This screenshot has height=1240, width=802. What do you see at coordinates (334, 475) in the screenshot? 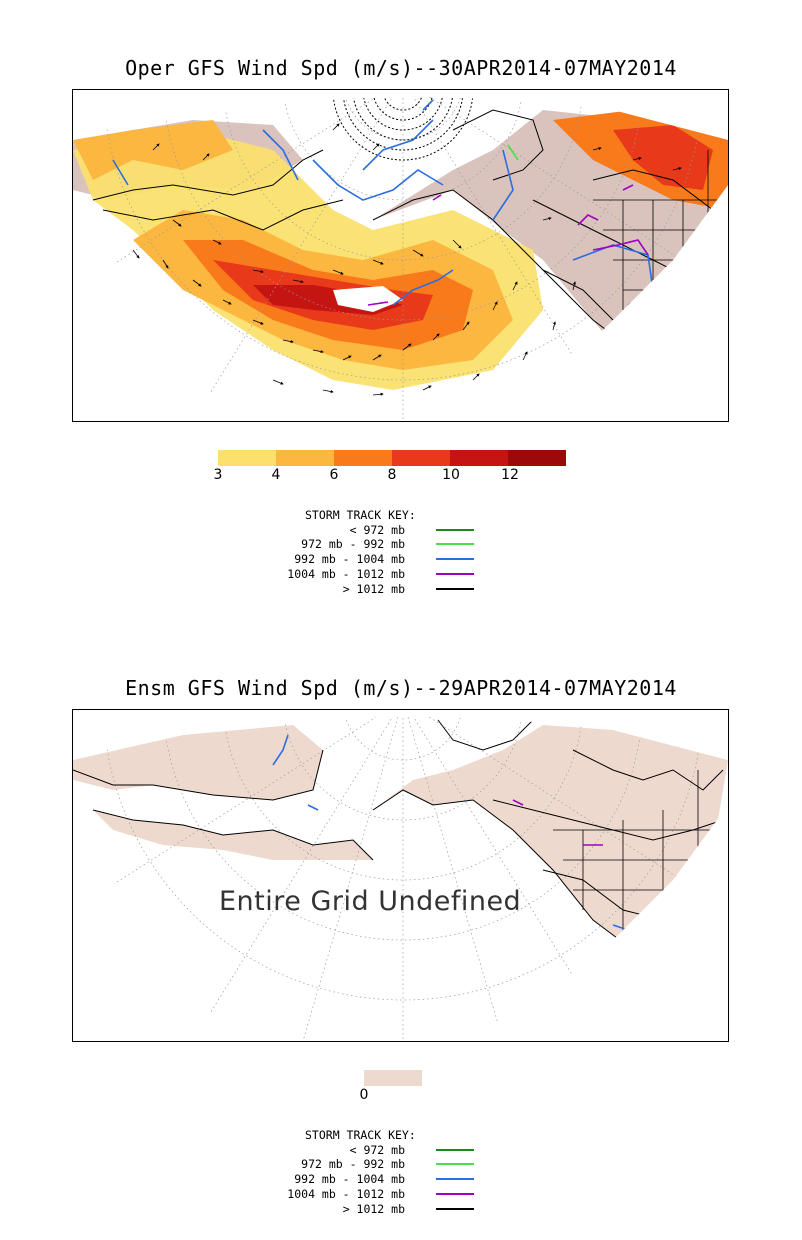
I see `colorbar-tick: 6` at bounding box center [334, 475].